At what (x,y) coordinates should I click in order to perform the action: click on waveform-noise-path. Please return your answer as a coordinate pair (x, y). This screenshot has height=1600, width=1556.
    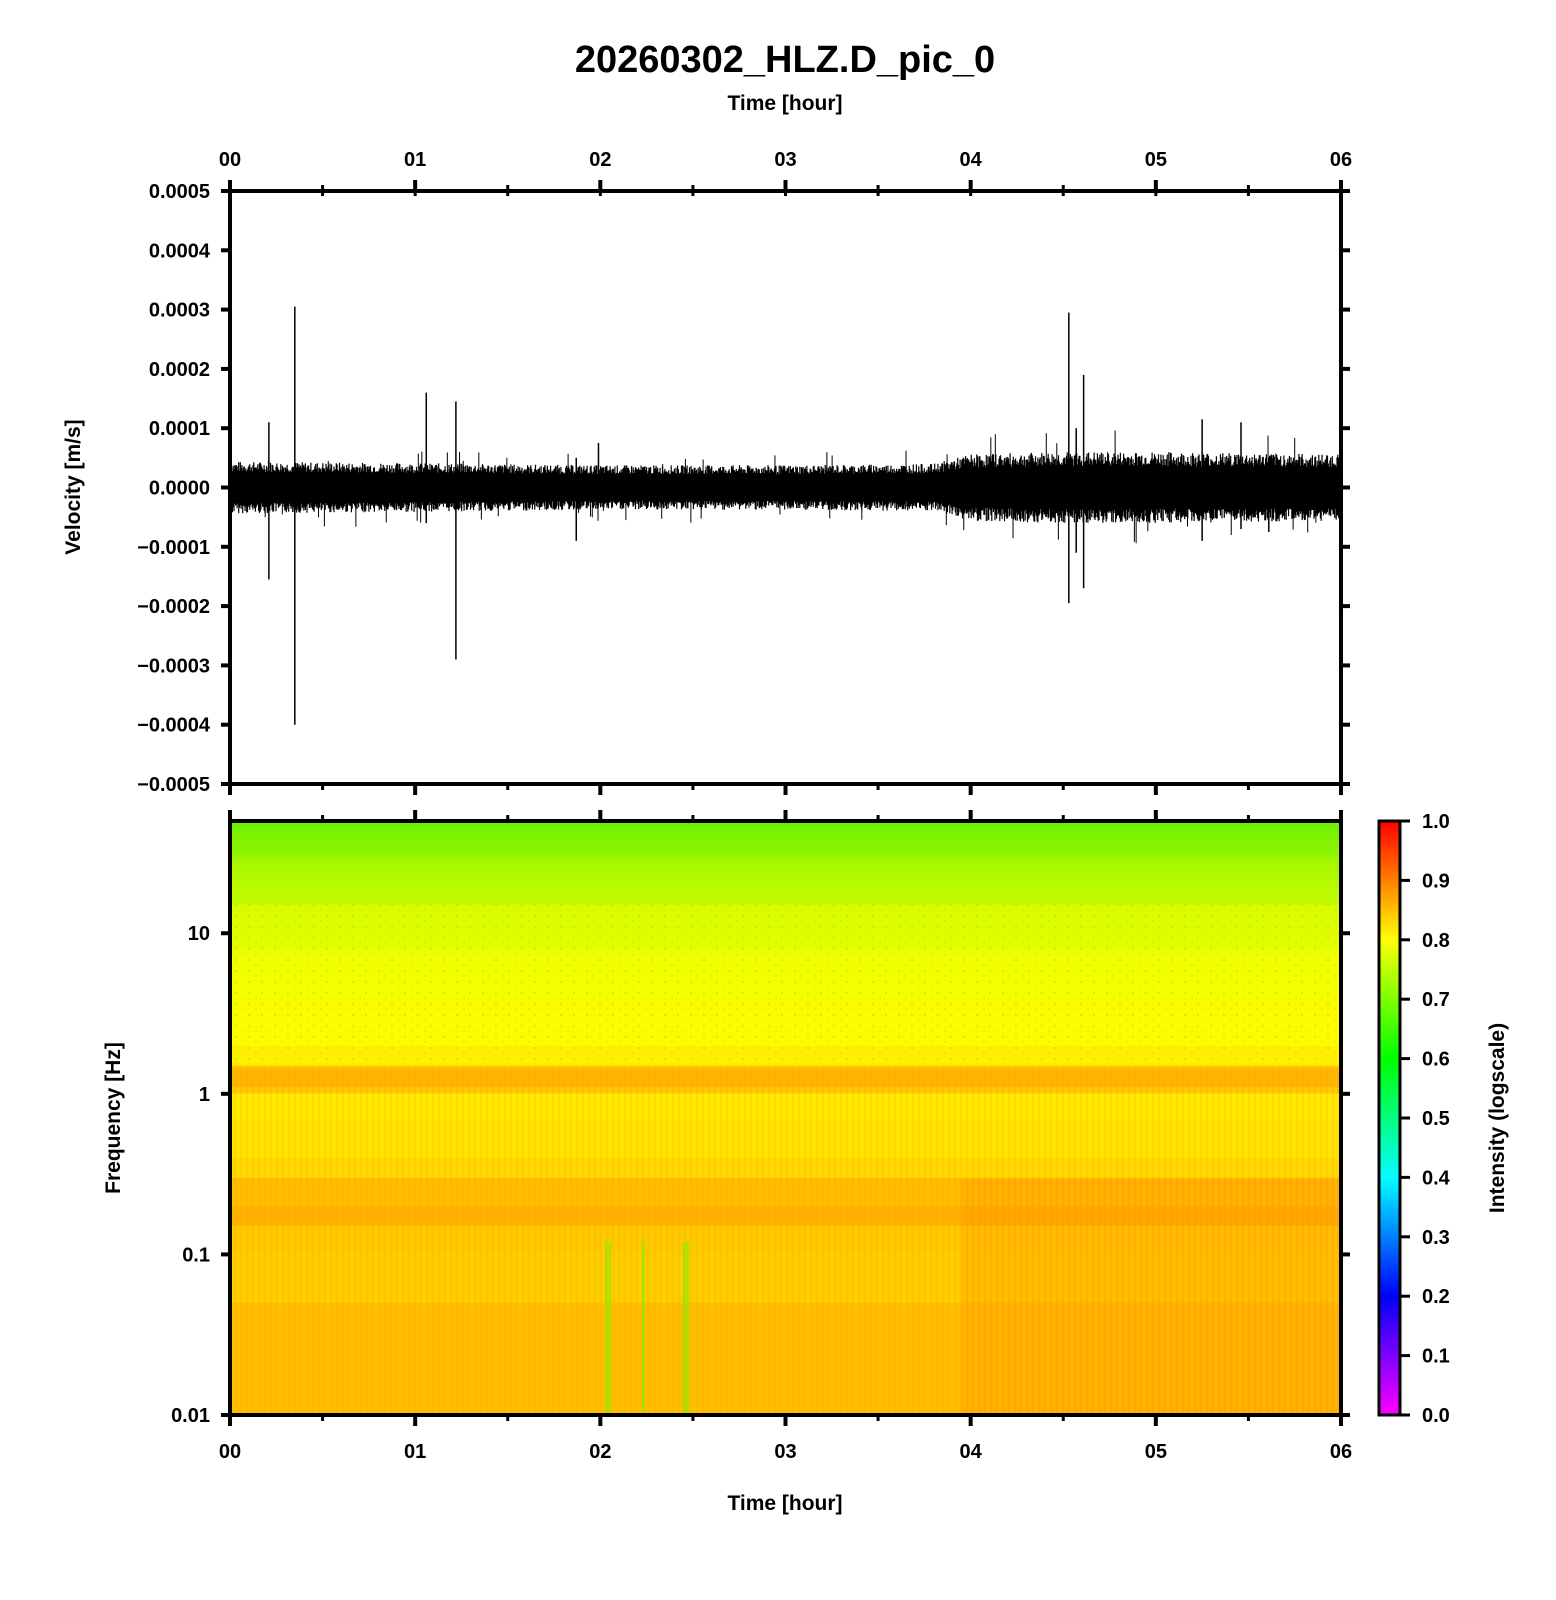
    Looking at the image, I should click on (785, 487).